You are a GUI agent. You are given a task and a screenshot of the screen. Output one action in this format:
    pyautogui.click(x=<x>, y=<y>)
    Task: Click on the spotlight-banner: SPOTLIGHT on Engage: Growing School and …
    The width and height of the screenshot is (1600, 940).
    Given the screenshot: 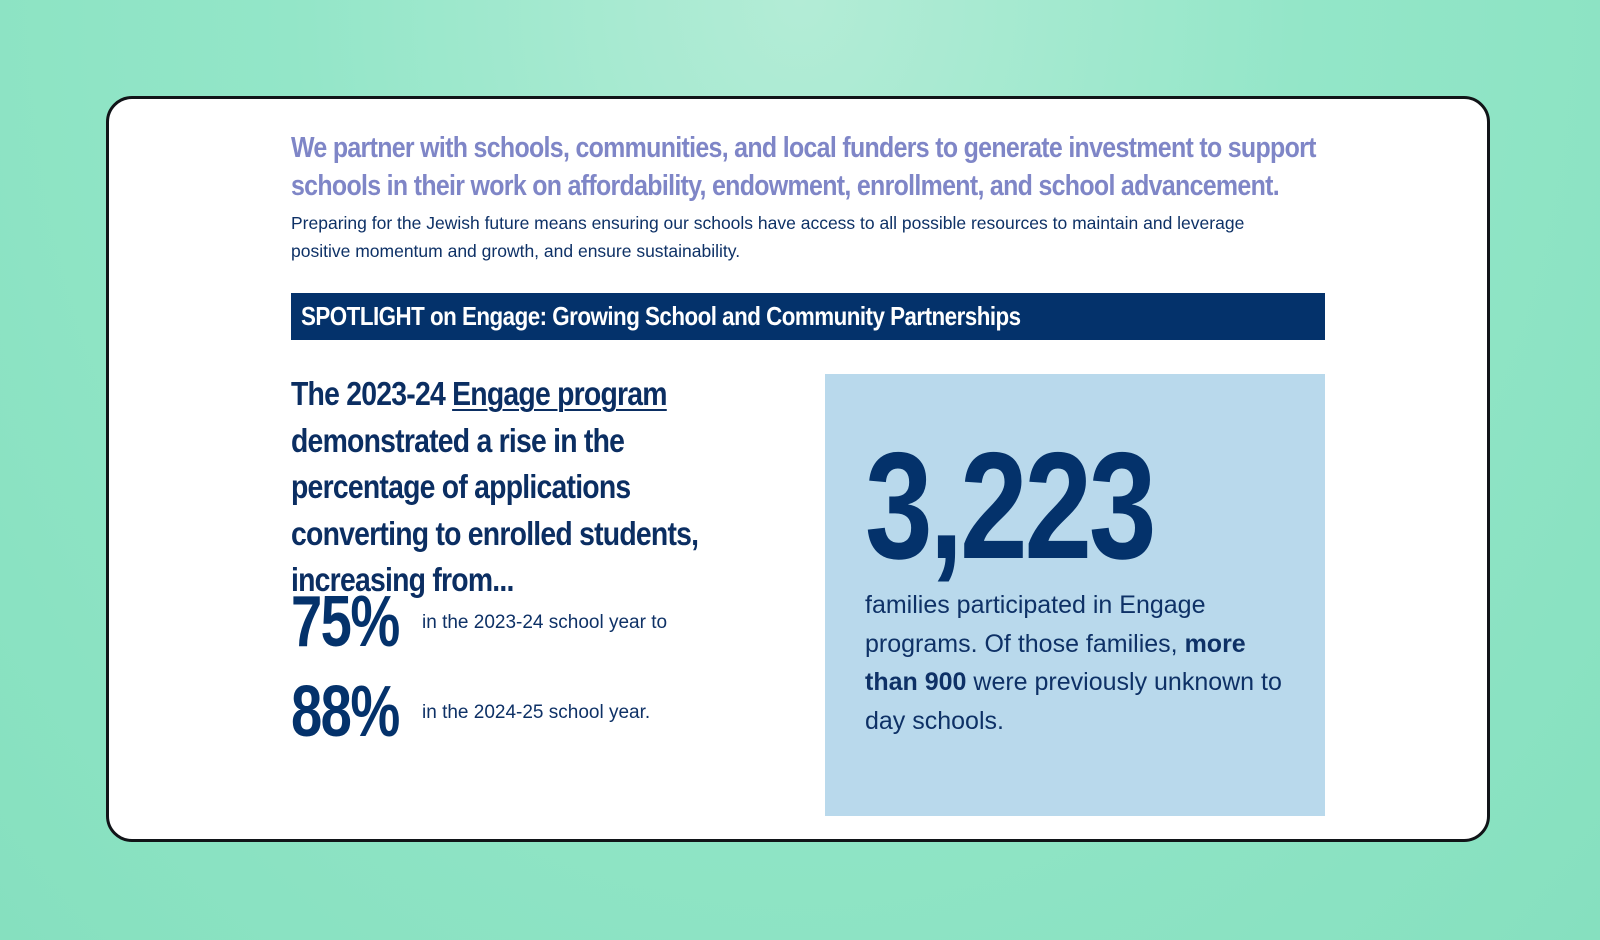 What is the action you would take?
    pyautogui.click(x=808, y=316)
    